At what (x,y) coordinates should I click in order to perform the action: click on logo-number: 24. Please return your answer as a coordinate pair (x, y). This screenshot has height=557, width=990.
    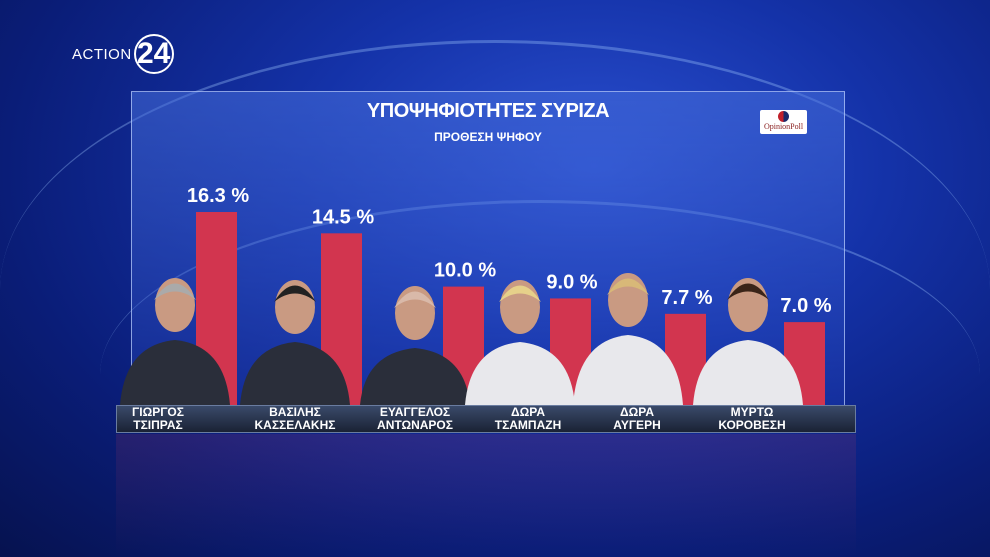
    Looking at the image, I should click on (153, 54).